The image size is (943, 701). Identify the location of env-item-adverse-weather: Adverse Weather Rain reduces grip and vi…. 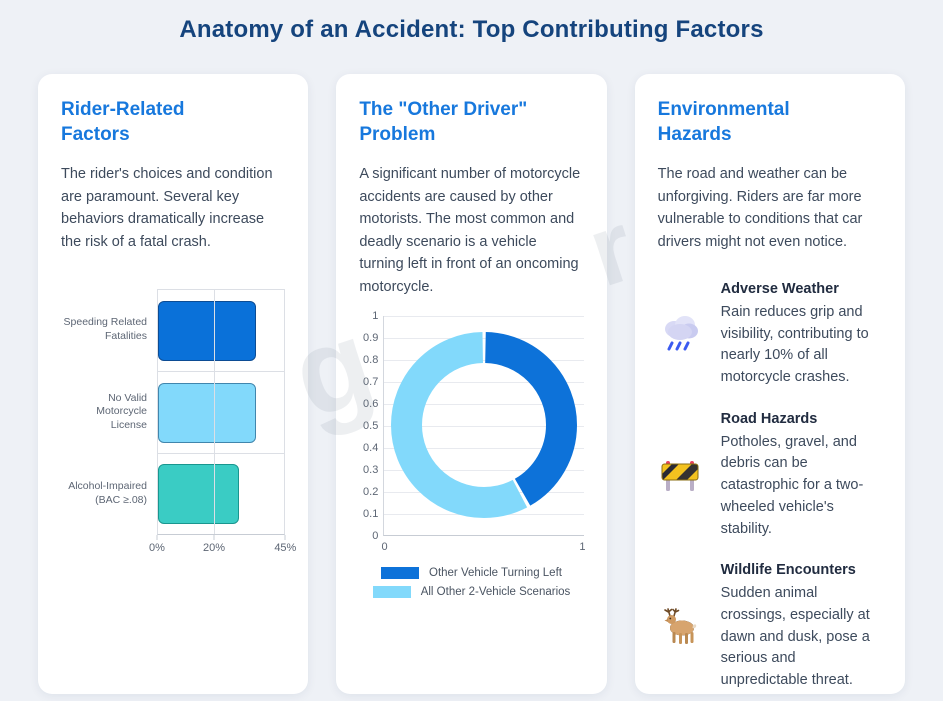
(770, 334).